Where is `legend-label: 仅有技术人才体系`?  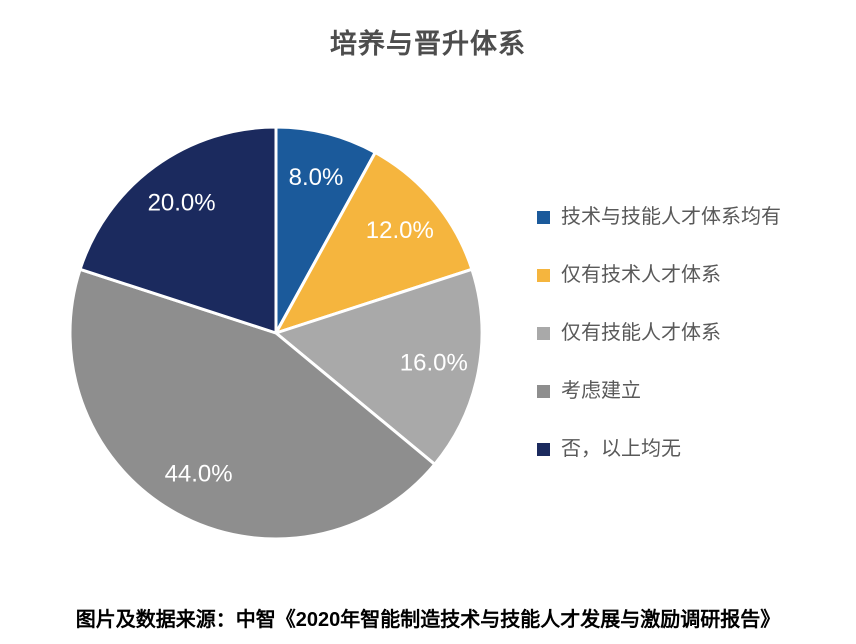
legend-label: 仅有技术人才体系 is located at coordinates (641, 275).